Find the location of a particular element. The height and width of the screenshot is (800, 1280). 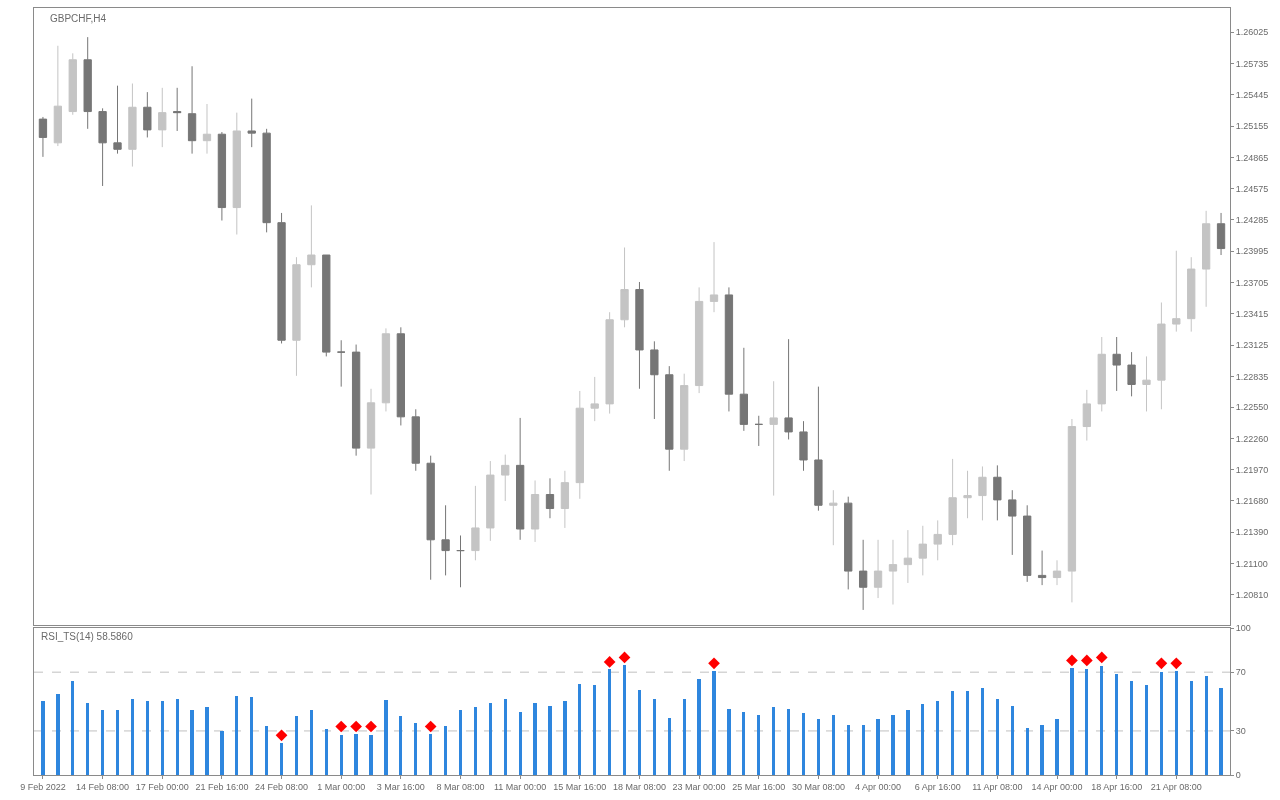

y-tick-label: 1.21970 is located at coordinates (1252, 469).